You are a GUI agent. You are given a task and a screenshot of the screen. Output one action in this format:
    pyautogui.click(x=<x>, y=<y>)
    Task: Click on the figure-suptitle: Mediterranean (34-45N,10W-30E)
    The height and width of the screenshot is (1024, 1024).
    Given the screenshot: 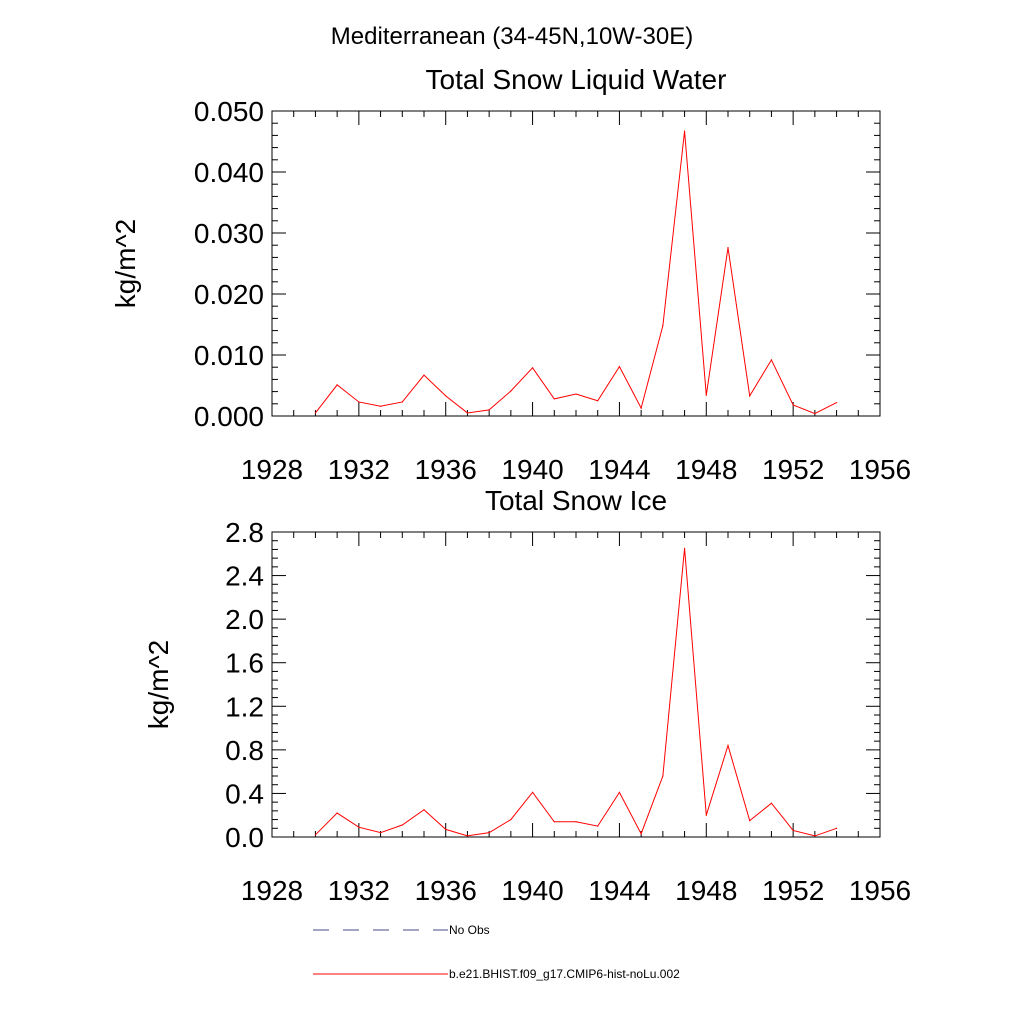 What is the action you would take?
    pyautogui.click(x=512, y=36)
    